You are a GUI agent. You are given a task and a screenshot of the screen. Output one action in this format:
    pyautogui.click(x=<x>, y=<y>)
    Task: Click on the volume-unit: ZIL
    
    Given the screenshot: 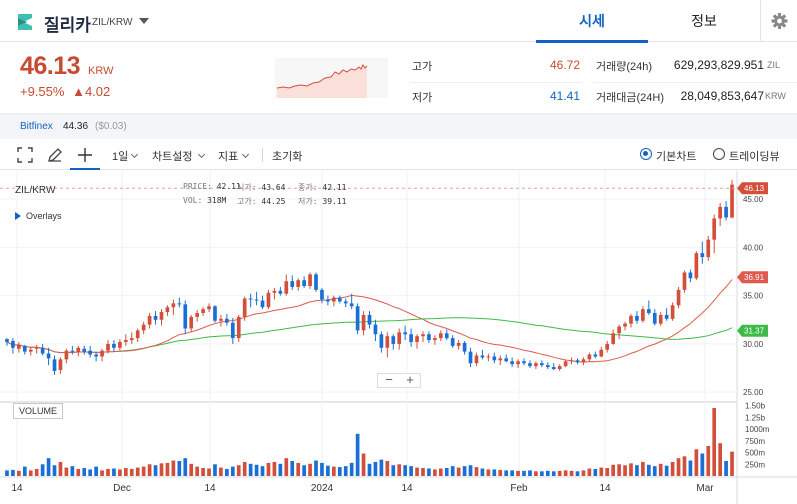 What is the action you would take?
    pyautogui.click(x=774, y=65)
    